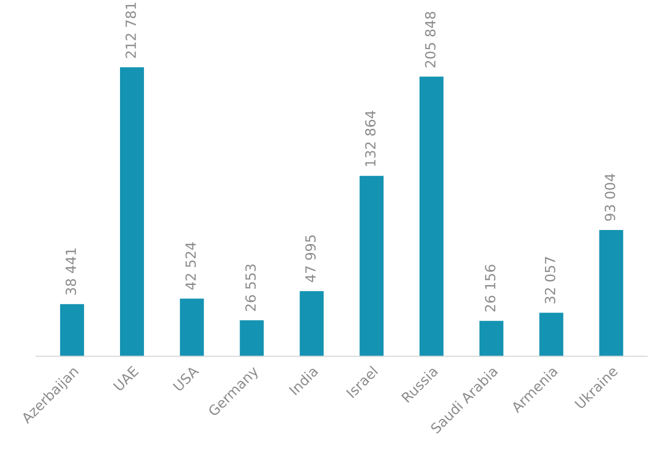 Image resolution: width=657 pixels, height=472 pixels. I want to click on x-tick-label: USA, so click(186, 378).